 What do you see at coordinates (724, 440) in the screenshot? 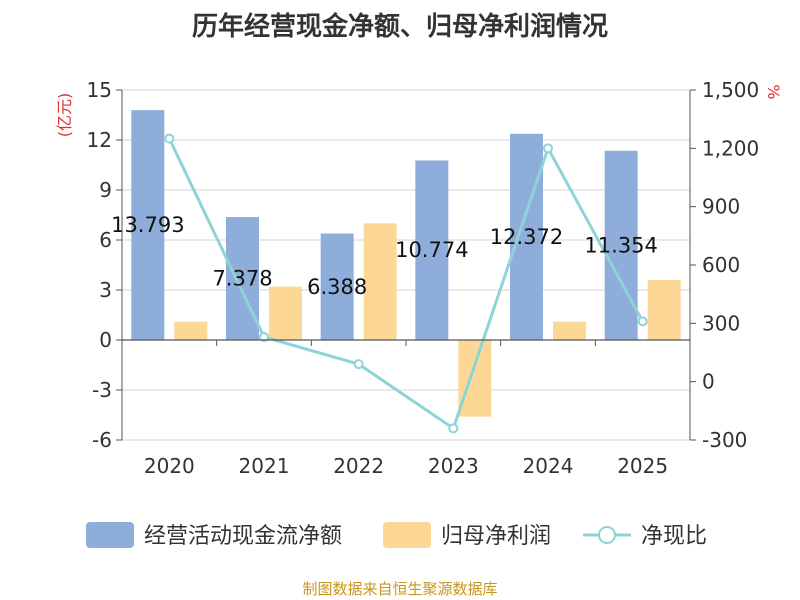
I see `y-right-tick-label: -300` at bounding box center [724, 440].